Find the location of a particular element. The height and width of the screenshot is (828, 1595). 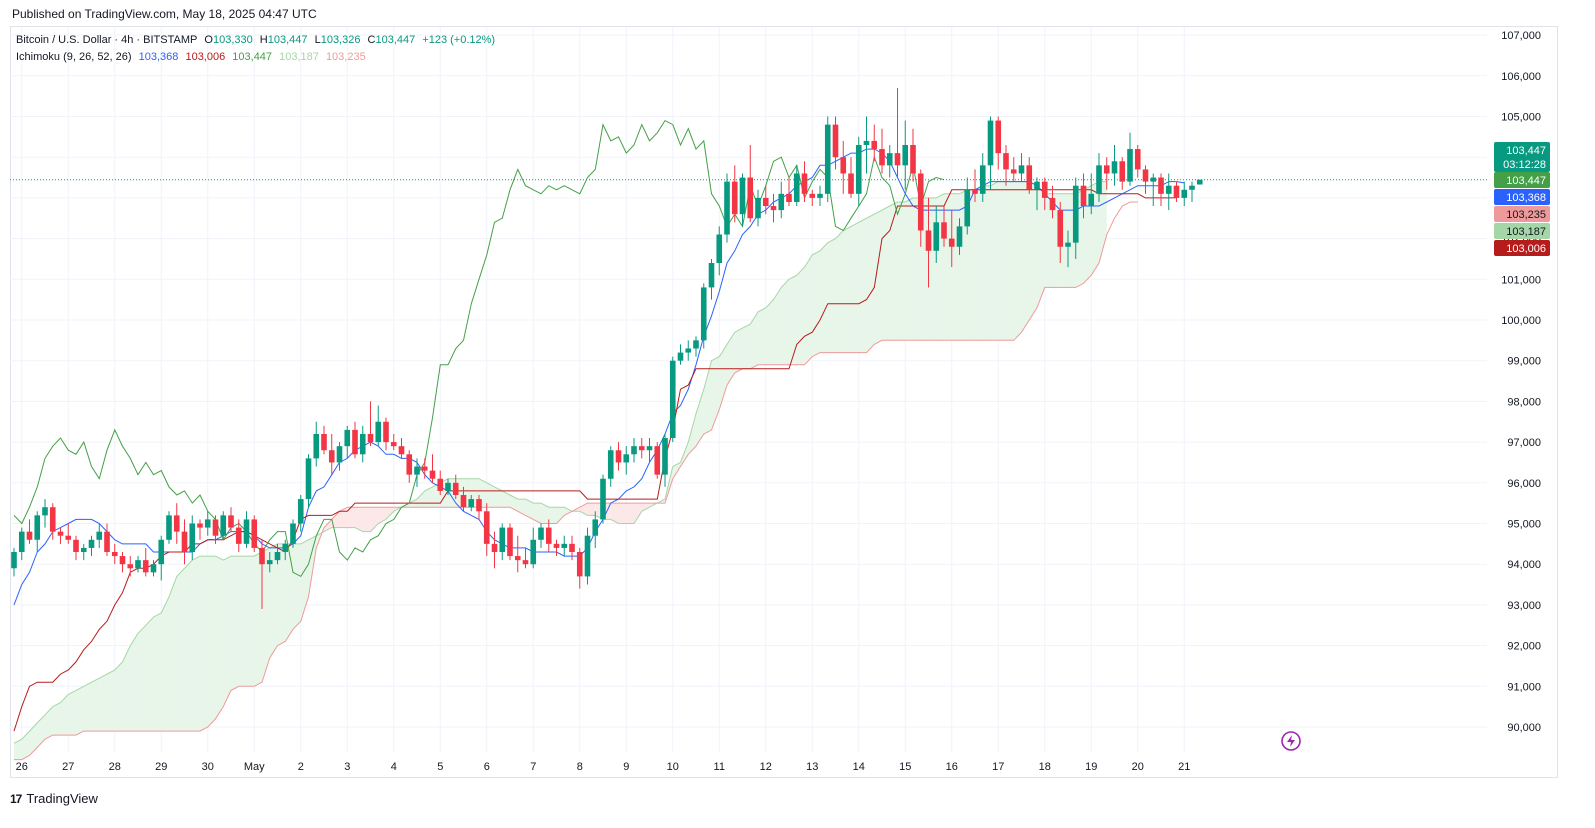

price-tick-label: 97,000 is located at coordinates (1524, 443).